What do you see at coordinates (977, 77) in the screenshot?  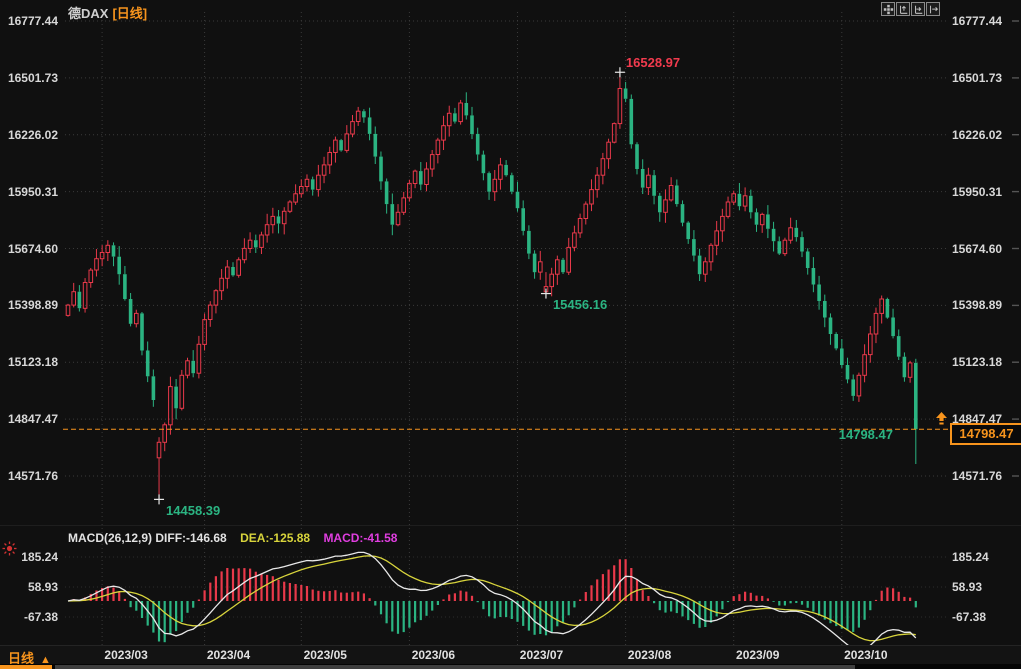 I see `price-axis-label-right: 16501.73` at bounding box center [977, 77].